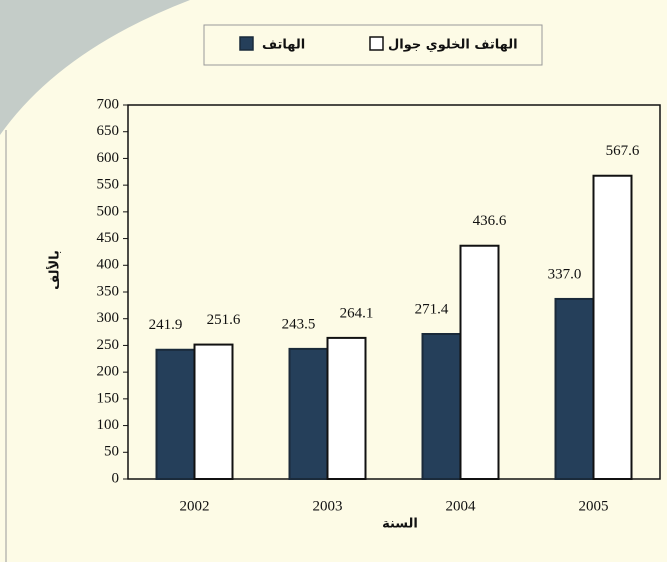 The width and height of the screenshot is (667, 562). I want to click on y-axis-label: بالألف, so click(54, 270).